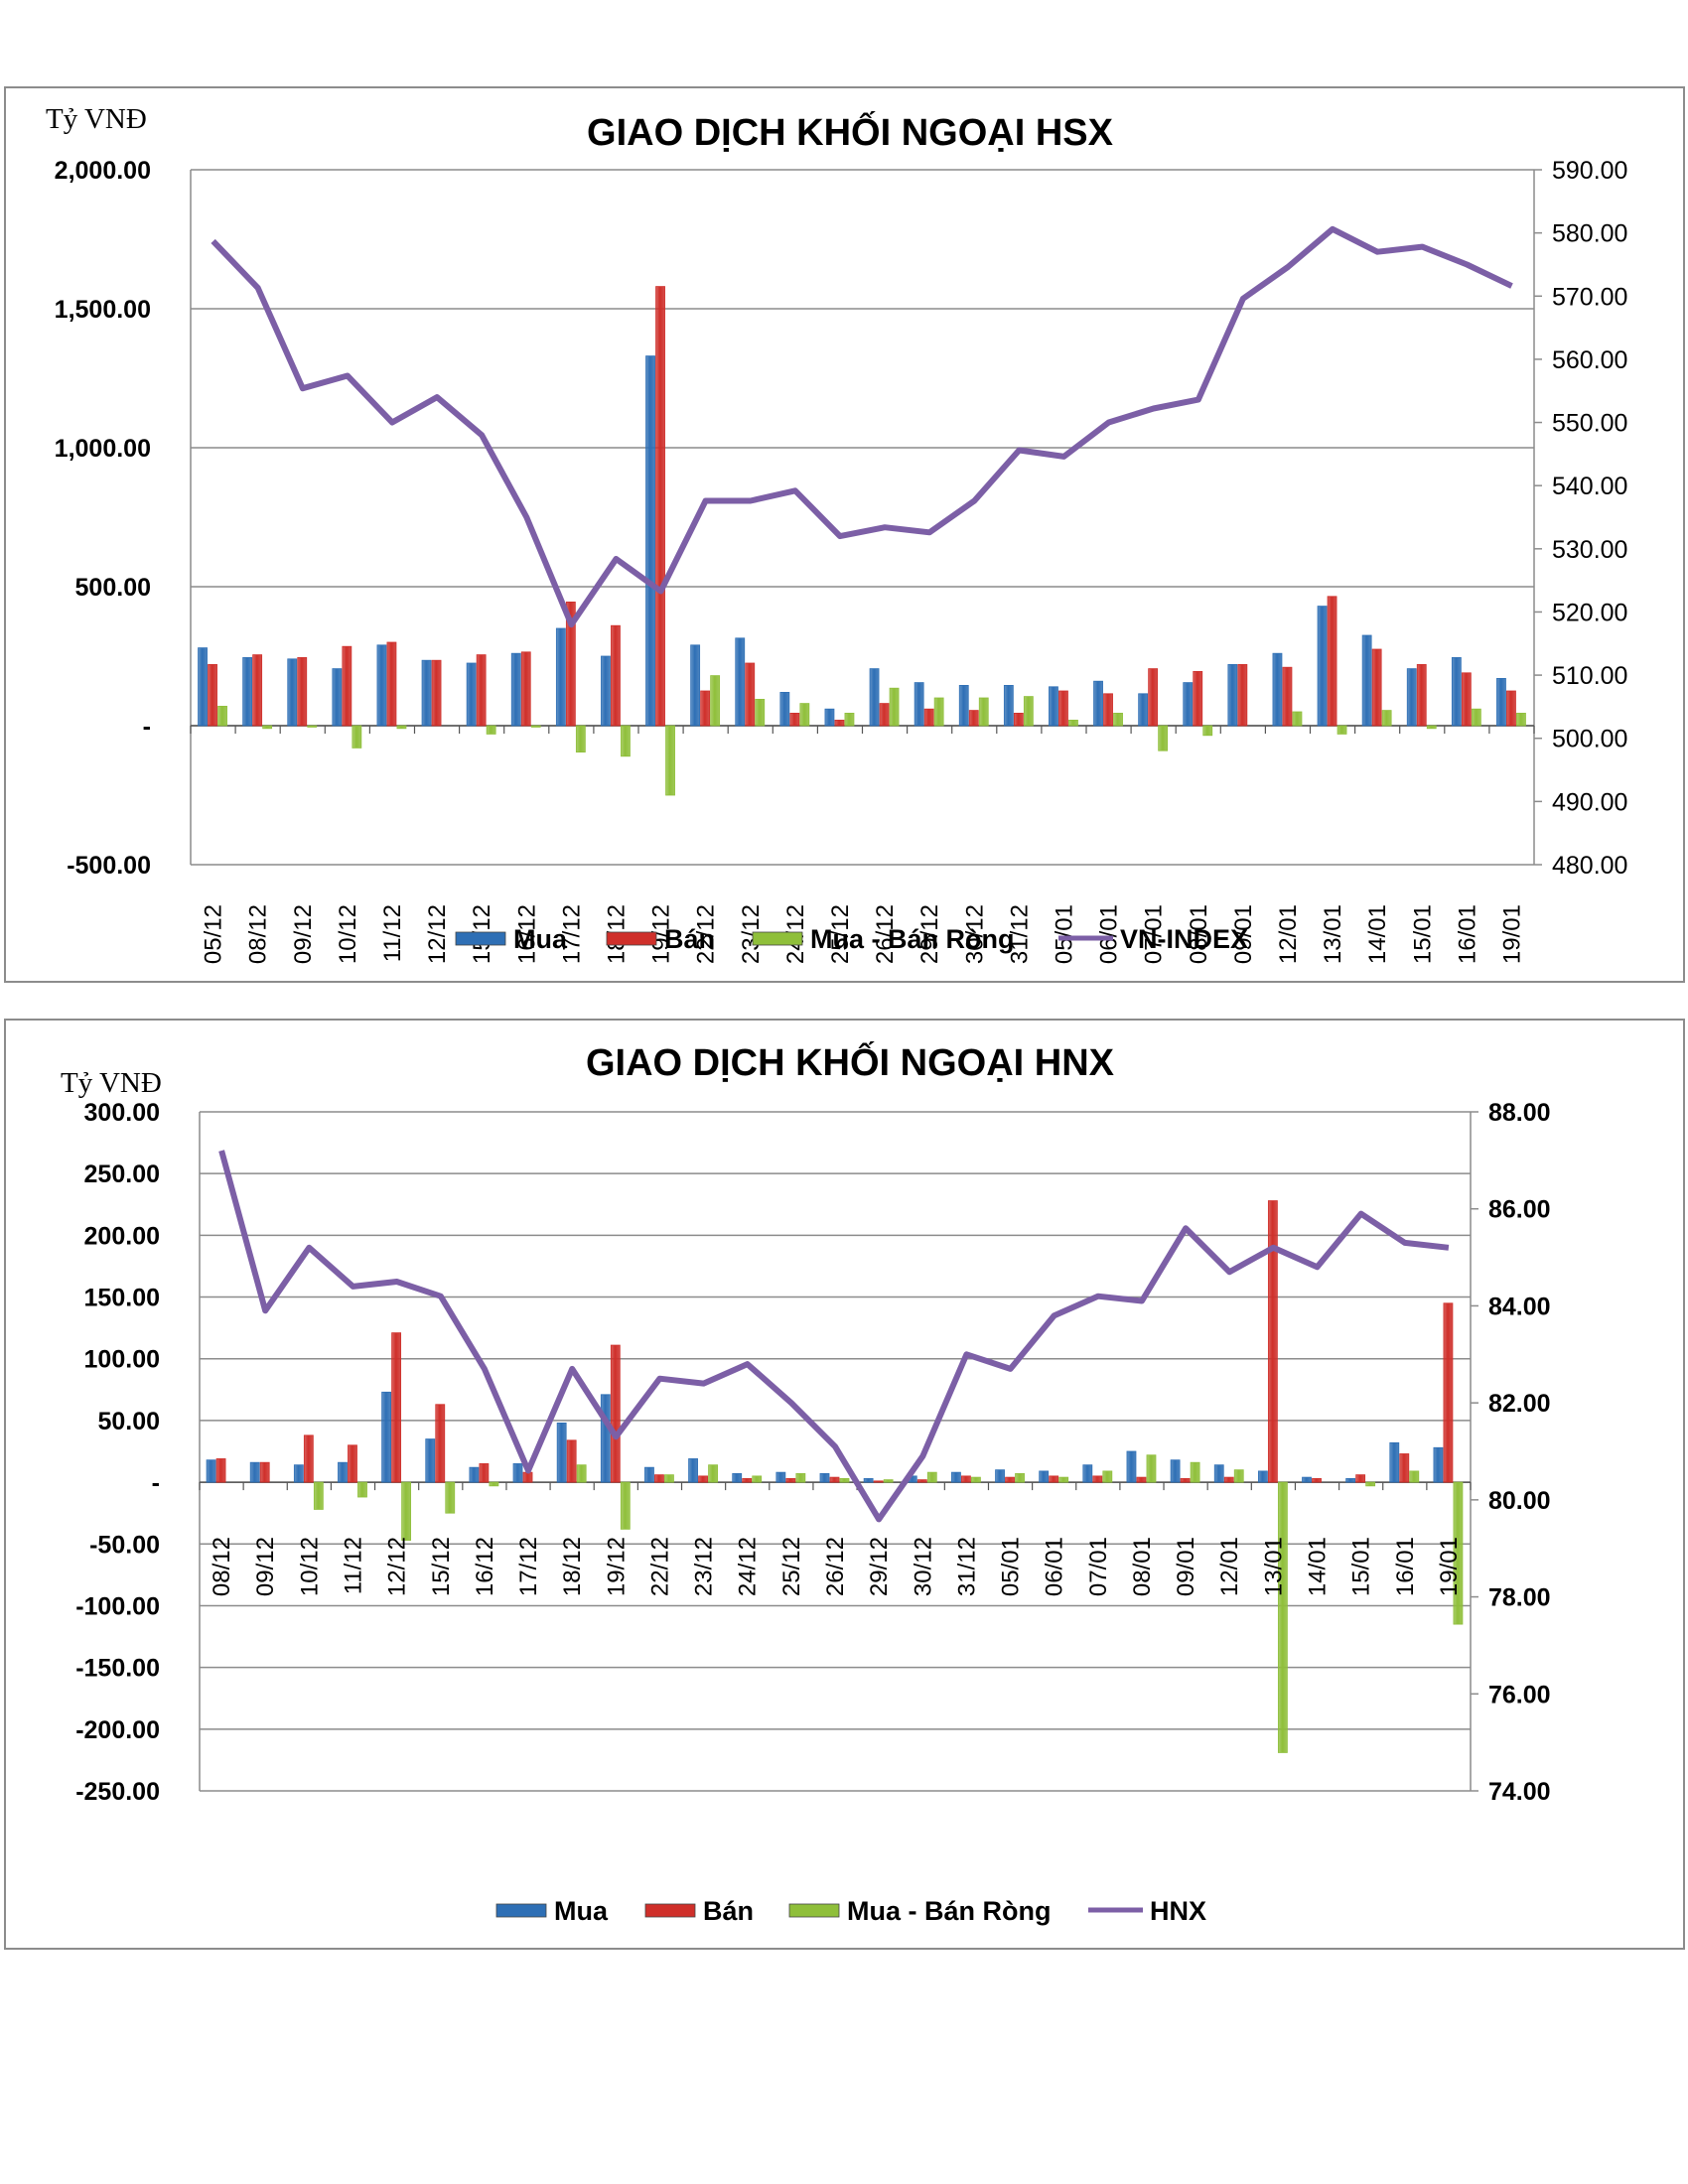 This screenshot has width=1688, height=2184. I want to click on x-tick-label: 22/12, so click(706, 934).